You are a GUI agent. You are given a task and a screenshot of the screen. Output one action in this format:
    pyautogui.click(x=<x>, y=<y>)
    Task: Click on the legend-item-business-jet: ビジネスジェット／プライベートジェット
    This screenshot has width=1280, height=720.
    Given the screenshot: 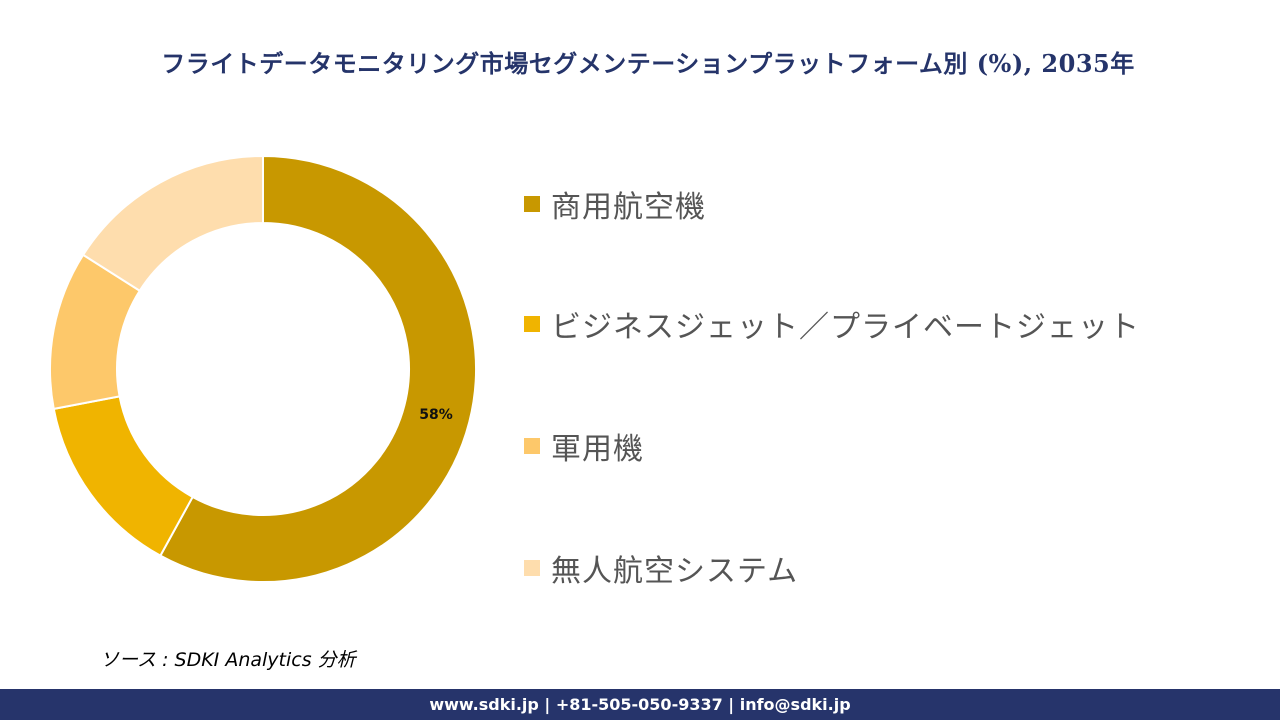 What is the action you would take?
    pyautogui.click(x=832, y=324)
    